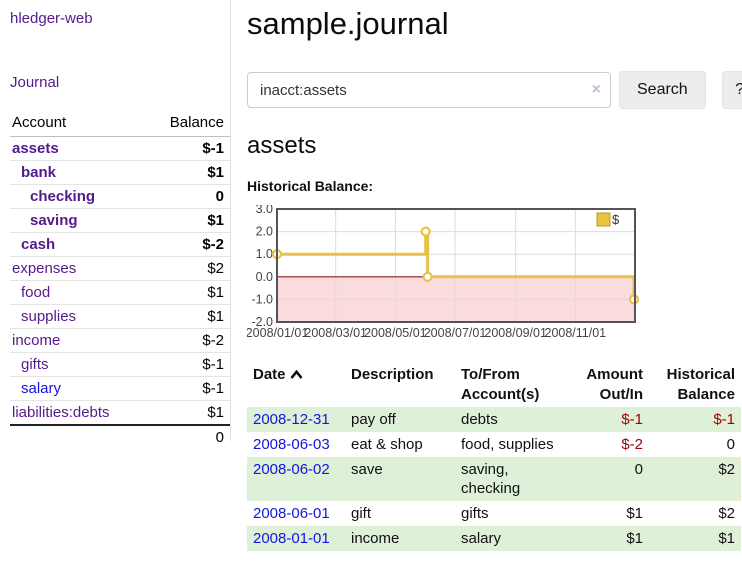  I want to click on chart-title: Historical Balance:, so click(310, 186).